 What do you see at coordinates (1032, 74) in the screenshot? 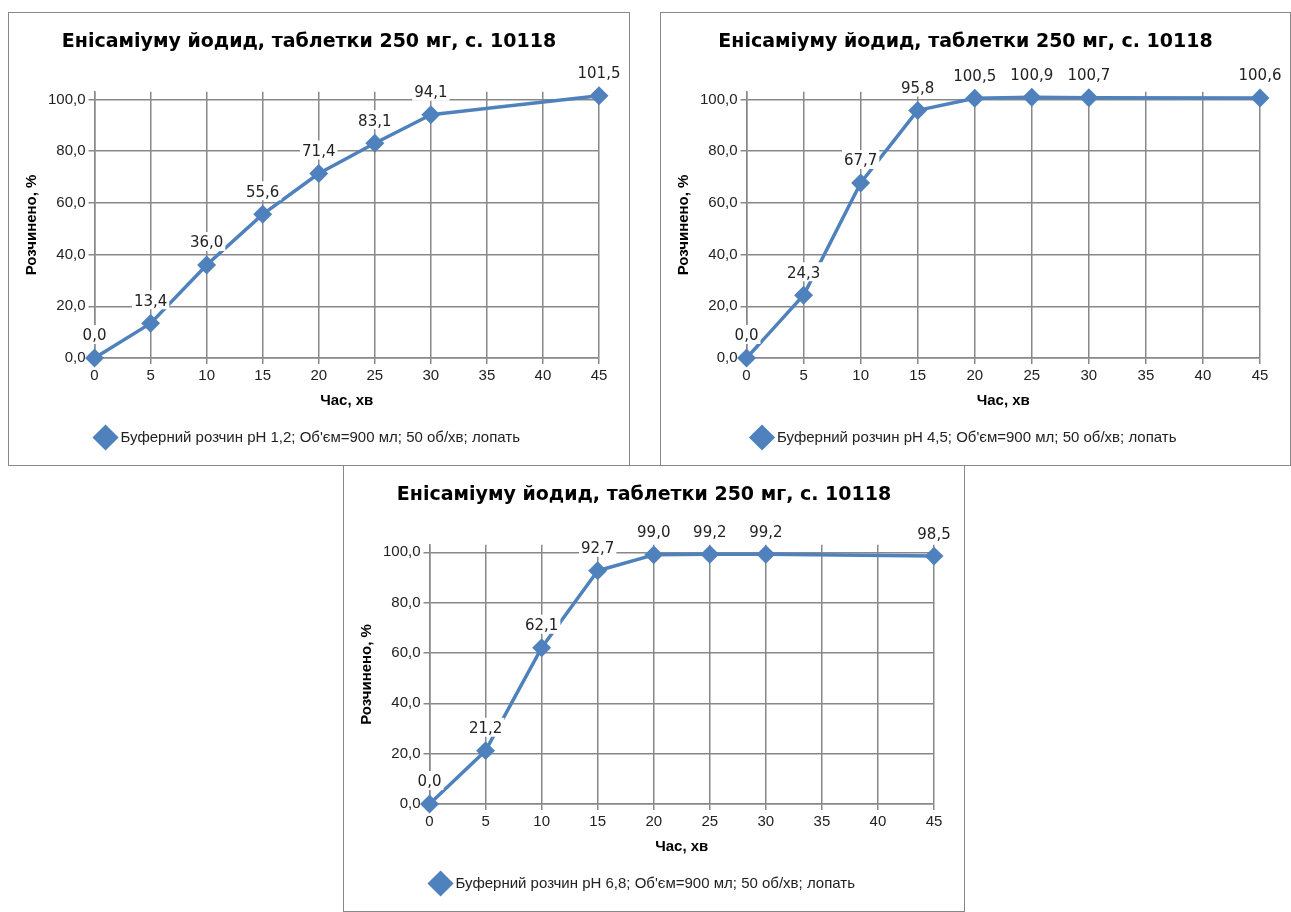
I see `text: 100,9` at bounding box center [1032, 74].